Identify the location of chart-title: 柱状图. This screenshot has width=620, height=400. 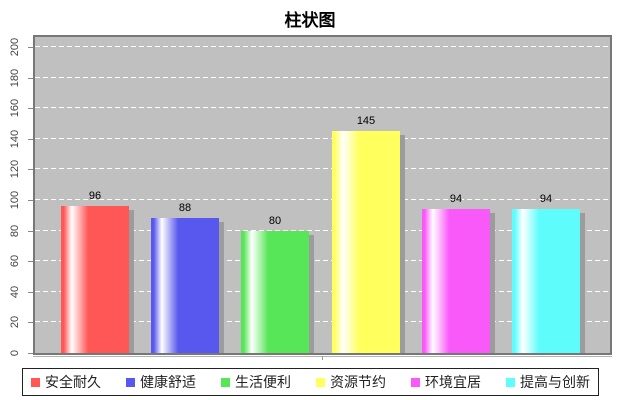
(310, 20).